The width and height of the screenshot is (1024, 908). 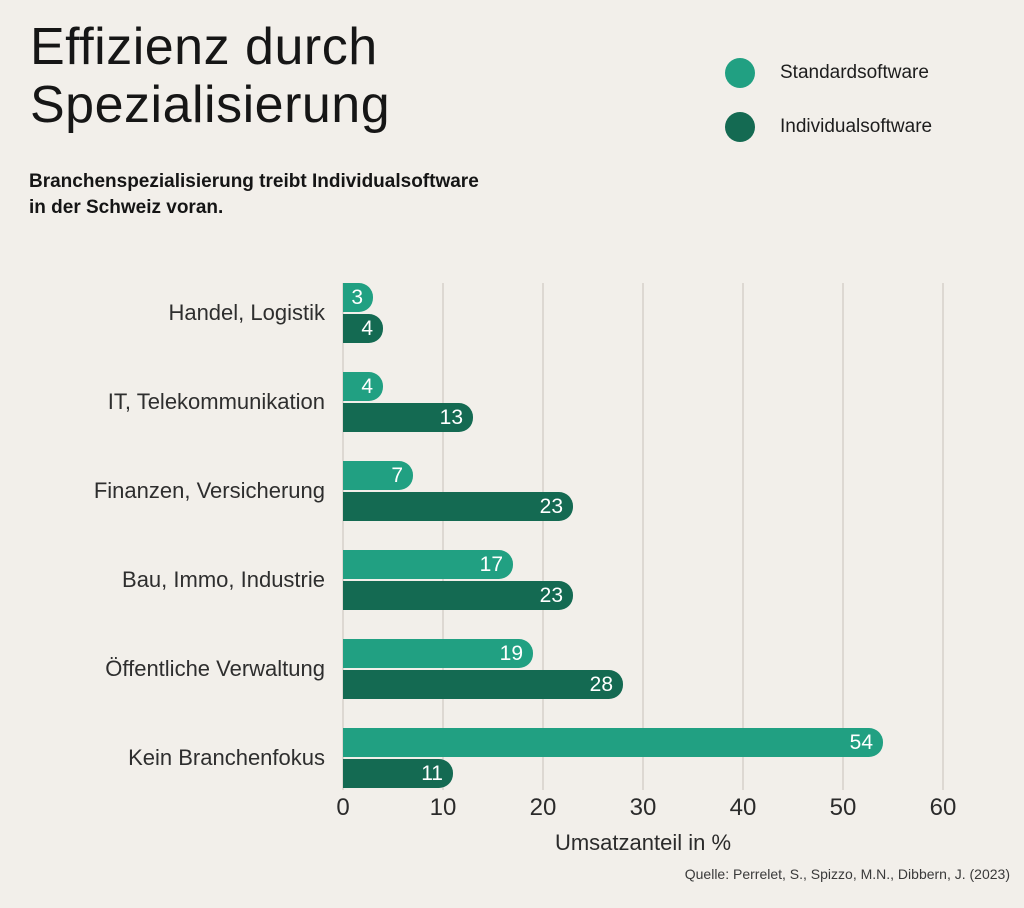 What do you see at coordinates (226, 757) in the screenshot?
I see `category-label: Kein Branchenfokus` at bounding box center [226, 757].